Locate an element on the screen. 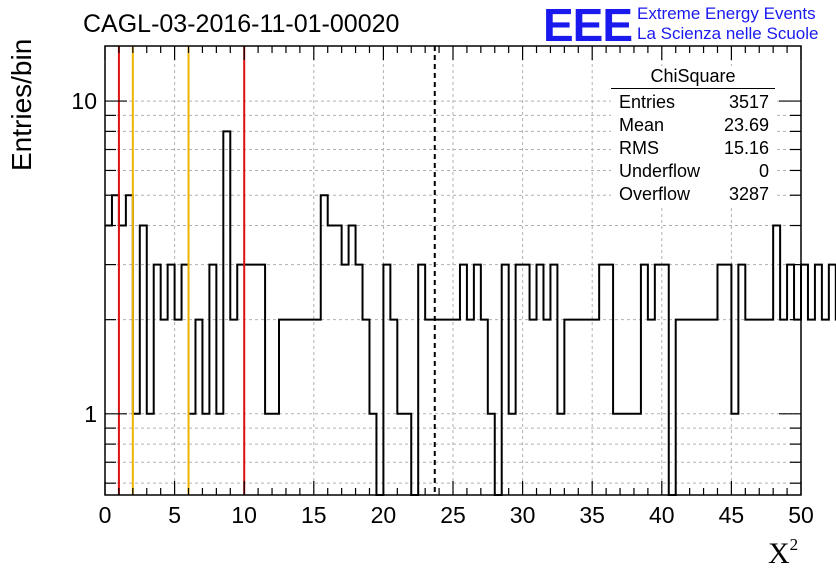 The width and height of the screenshot is (836, 577). x-tick-label: 40 is located at coordinates (662, 515).